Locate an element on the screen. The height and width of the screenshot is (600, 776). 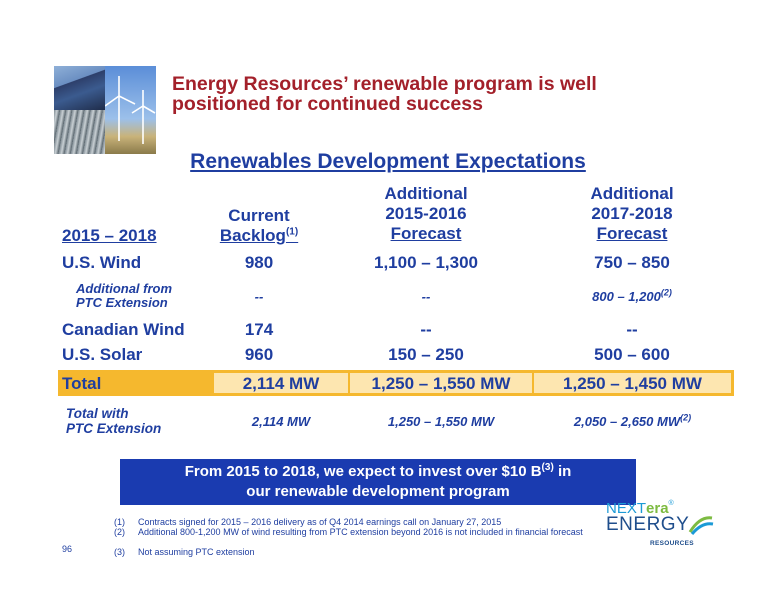
section-subtitle: Renewables Development Expectations is located at coordinates (388, 161).